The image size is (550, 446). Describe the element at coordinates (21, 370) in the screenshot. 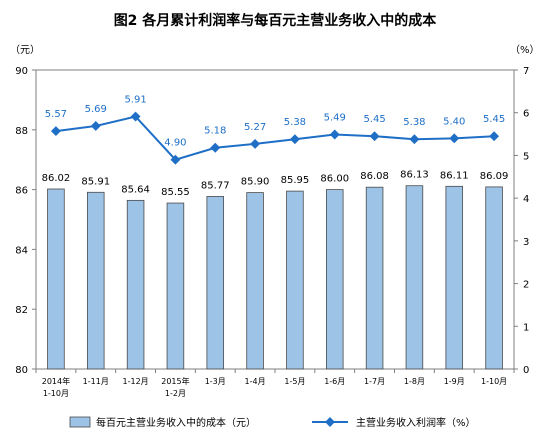

I see `left-axis-tick-label: 80` at that location.